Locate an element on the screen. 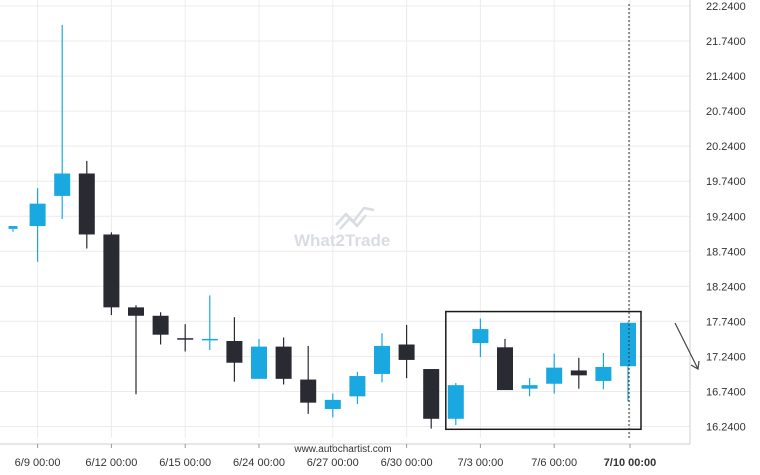  y-tick-label: 22.2400 is located at coordinates (726, 7).